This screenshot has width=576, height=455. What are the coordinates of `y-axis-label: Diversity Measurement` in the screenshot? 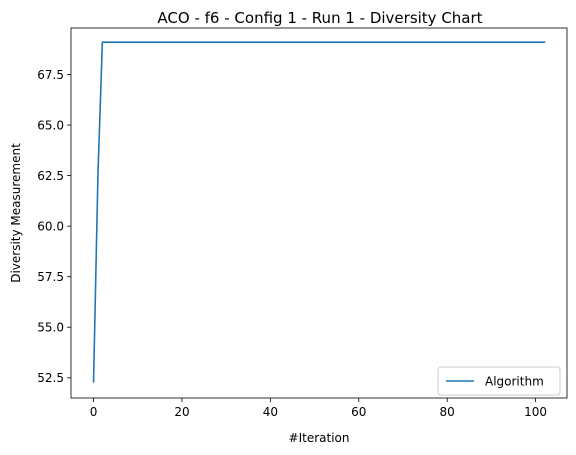 It's located at (16, 213).